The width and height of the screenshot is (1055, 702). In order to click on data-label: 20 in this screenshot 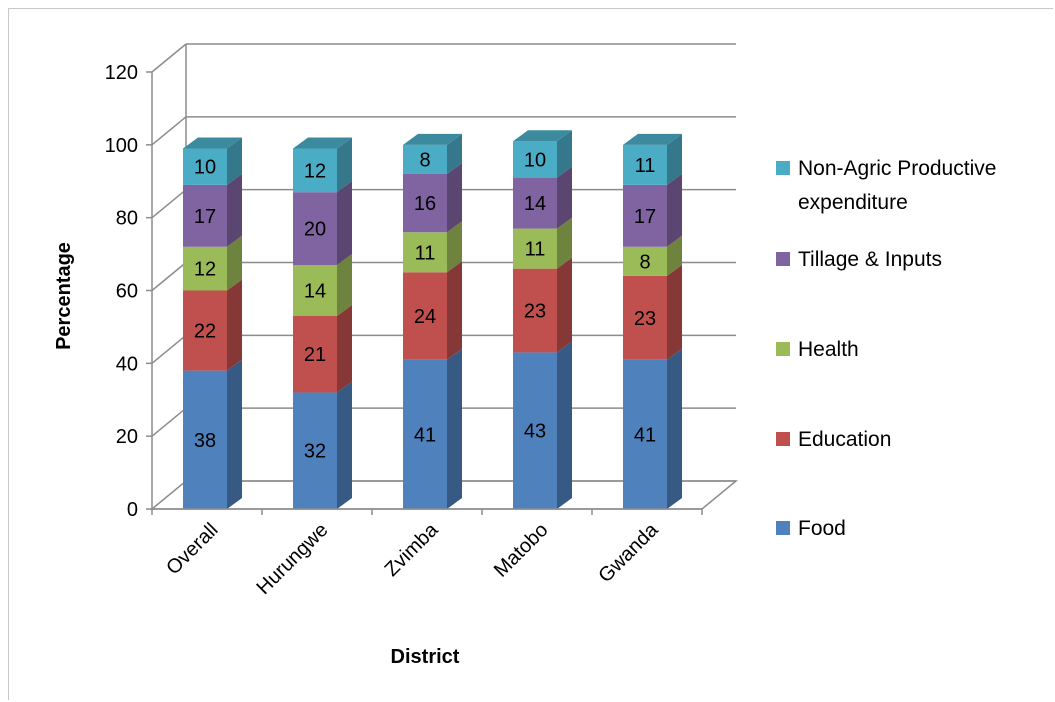, I will do `click(315, 230)`.